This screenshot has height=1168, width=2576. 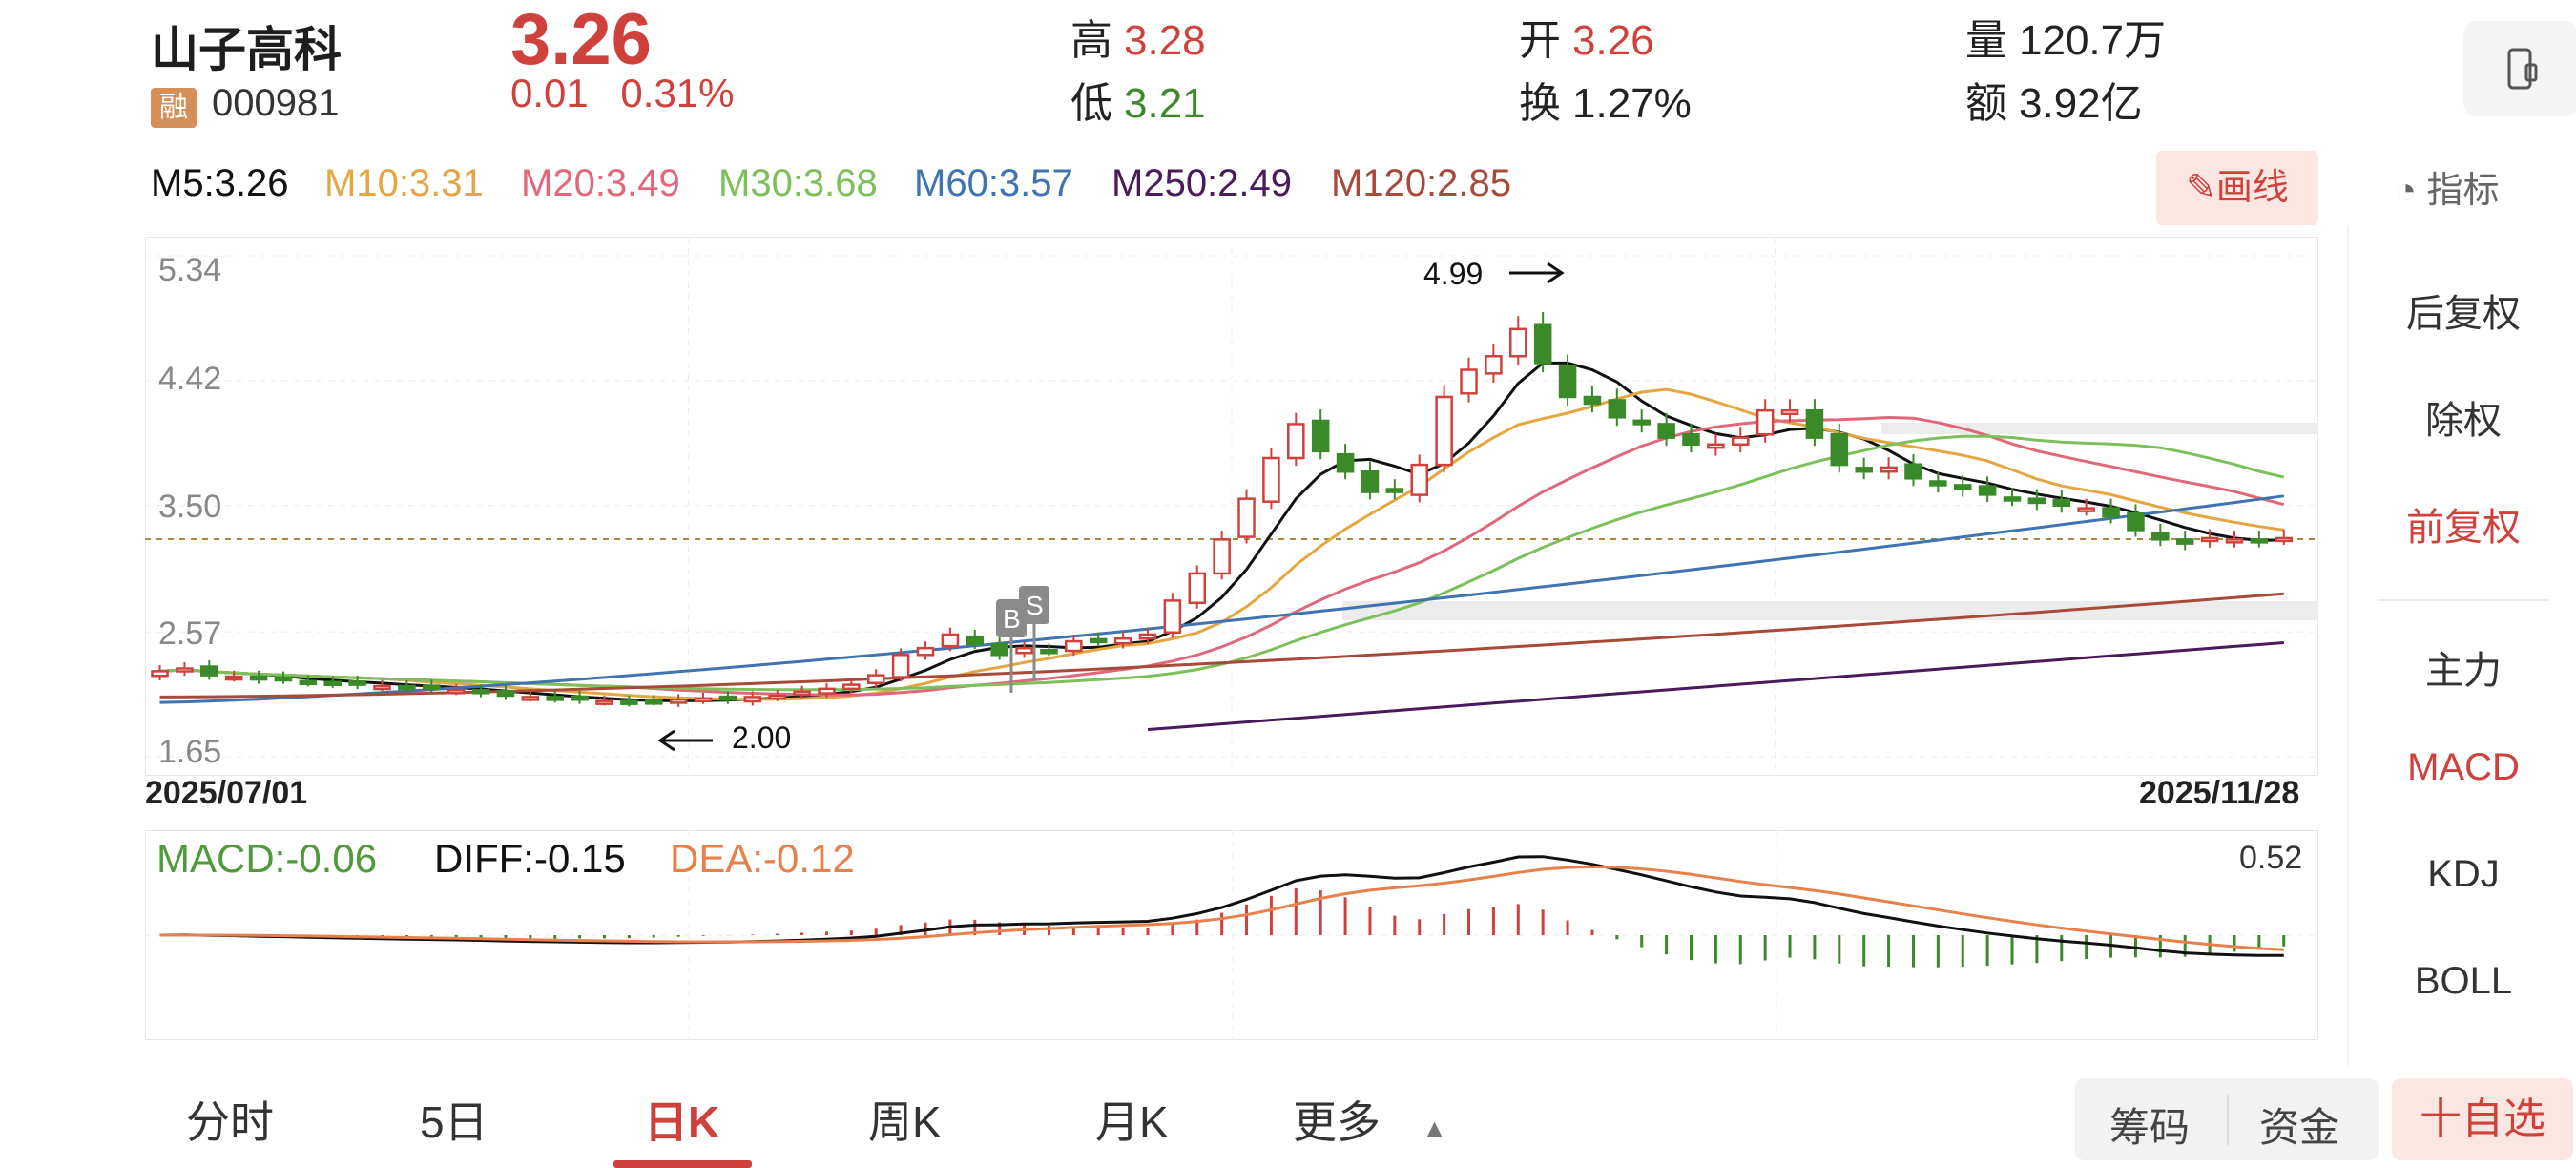 What do you see at coordinates (1715, 686) in the screenshot?
I see `ma250-line` at bounding box center [1715, 686].